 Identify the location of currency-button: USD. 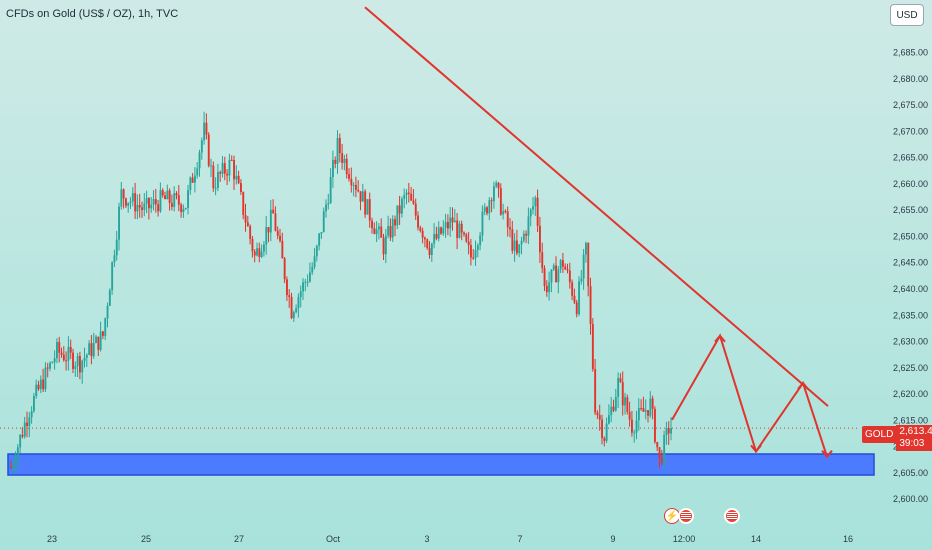
(907, 15).